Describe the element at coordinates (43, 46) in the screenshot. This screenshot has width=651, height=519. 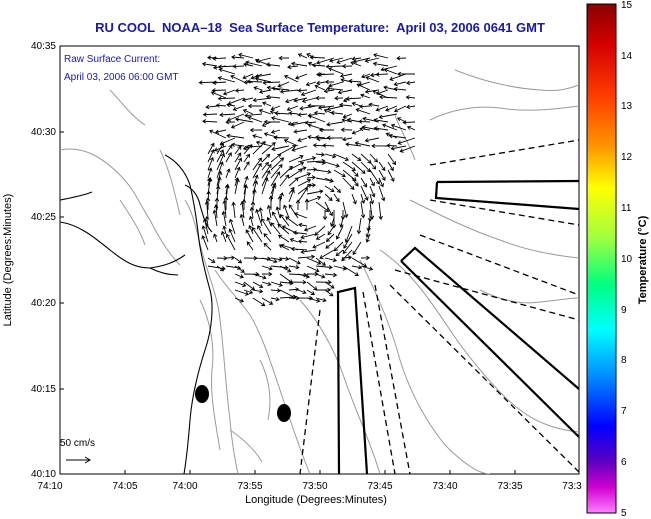
I see `y-tick-label: 40:35` at that location.